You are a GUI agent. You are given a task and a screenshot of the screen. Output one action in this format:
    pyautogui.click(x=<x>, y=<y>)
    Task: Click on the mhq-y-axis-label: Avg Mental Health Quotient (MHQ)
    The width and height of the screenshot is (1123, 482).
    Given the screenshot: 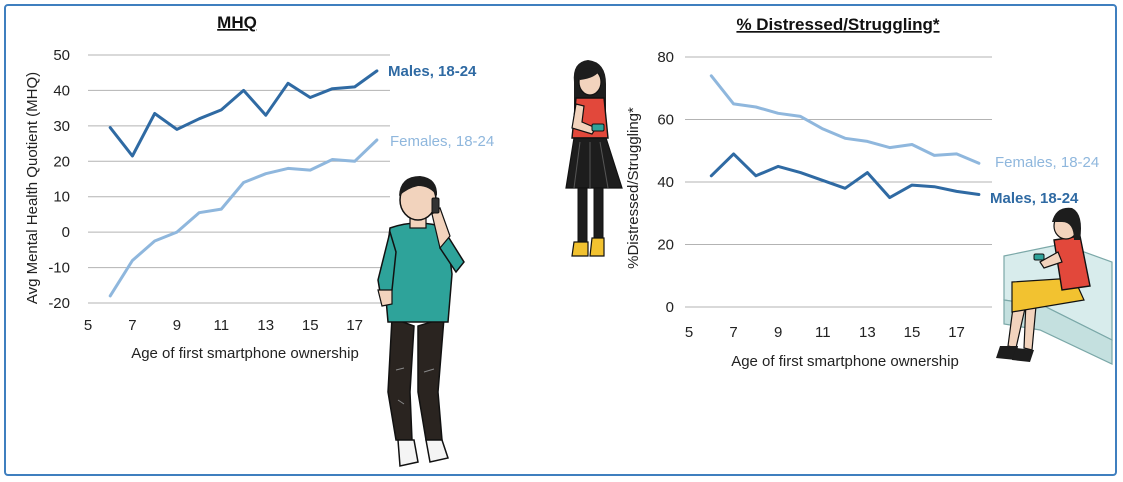 What is the action you would take?
    pyautogui.click(x=32, y=188)
    